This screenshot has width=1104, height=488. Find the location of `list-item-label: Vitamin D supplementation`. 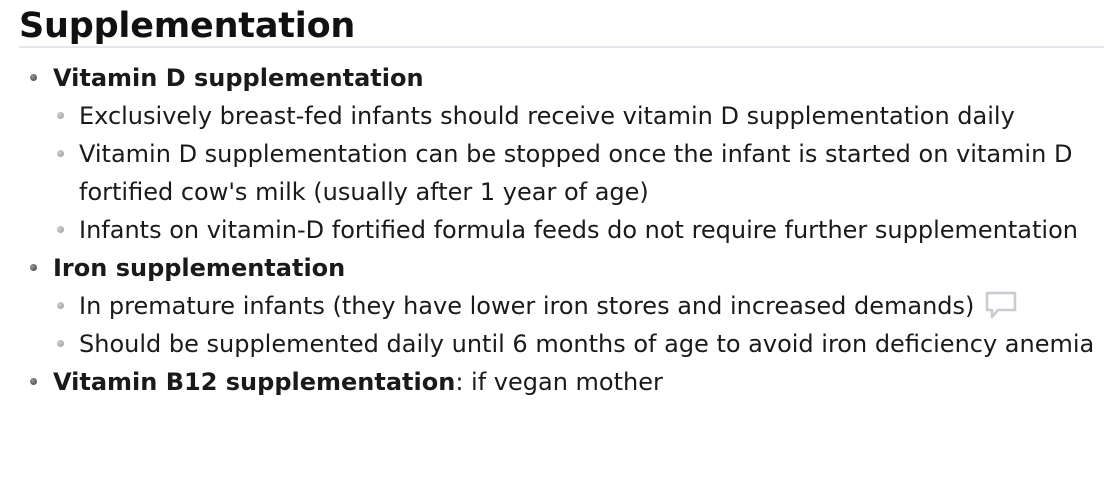

list-item-label: Vitamin D supplementation is located at coordinates (238, 78).